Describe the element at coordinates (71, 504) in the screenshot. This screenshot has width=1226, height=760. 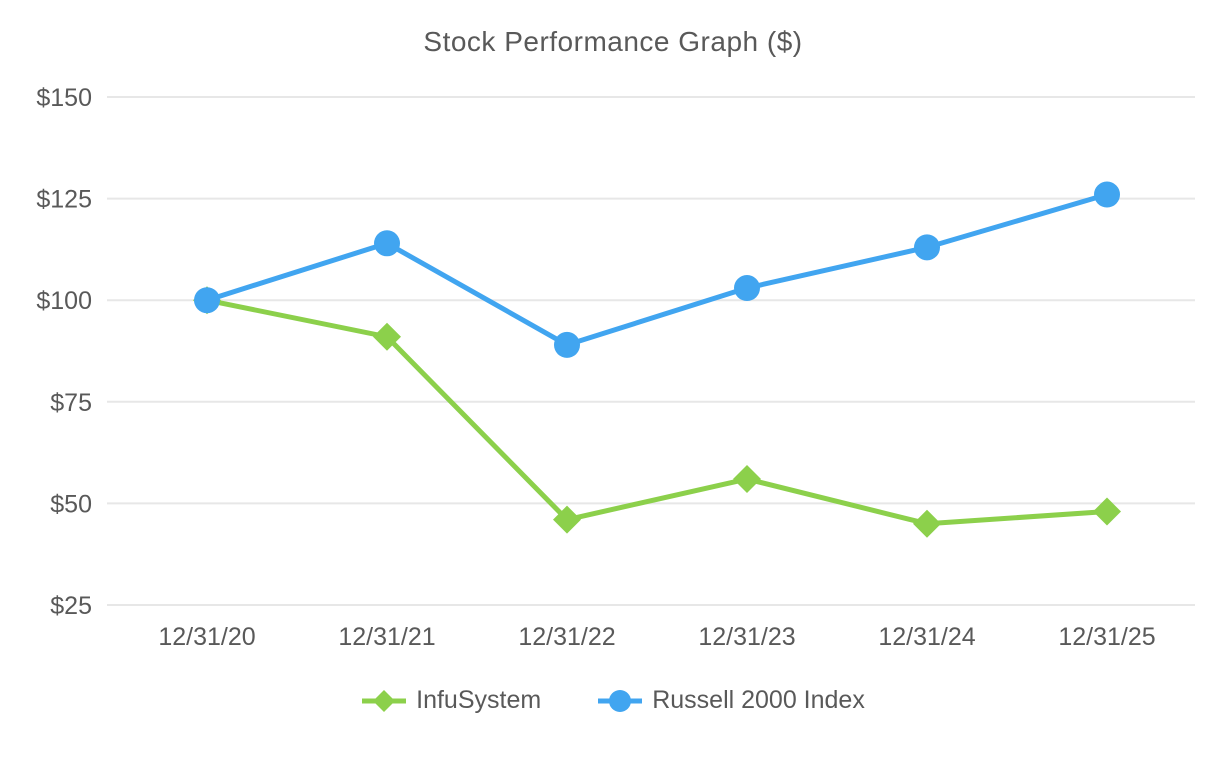
I see `y-axis-tick-label: $50` at that location.